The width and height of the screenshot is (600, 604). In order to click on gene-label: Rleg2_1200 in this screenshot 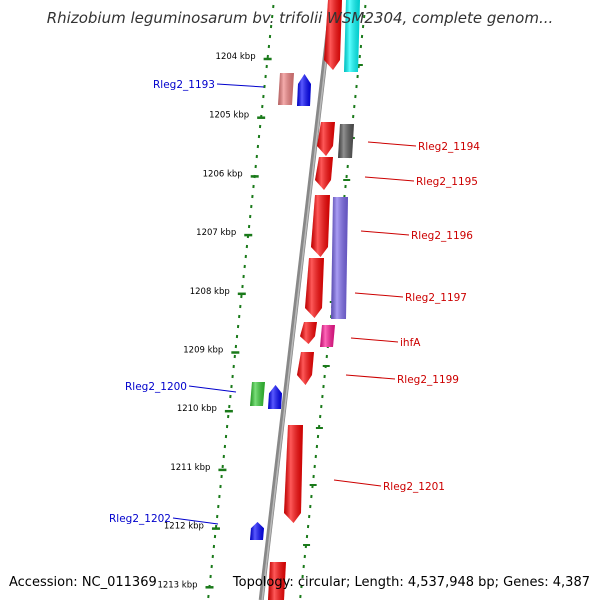, I will do `click(156, 387)`.